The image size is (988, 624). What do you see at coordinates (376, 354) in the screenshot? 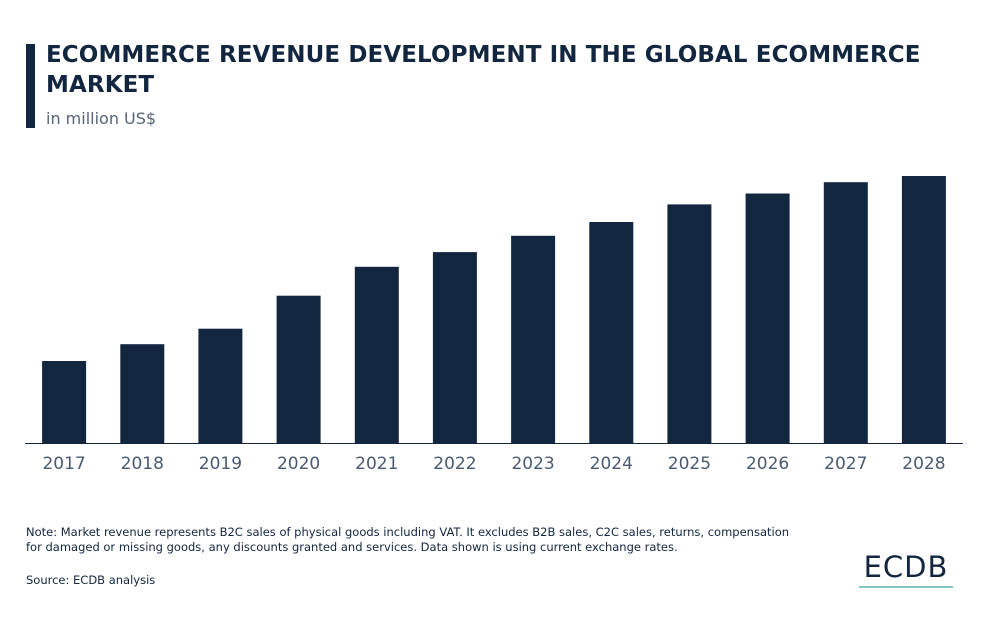
I see `bar-2021` at bounding box center [376, 354].